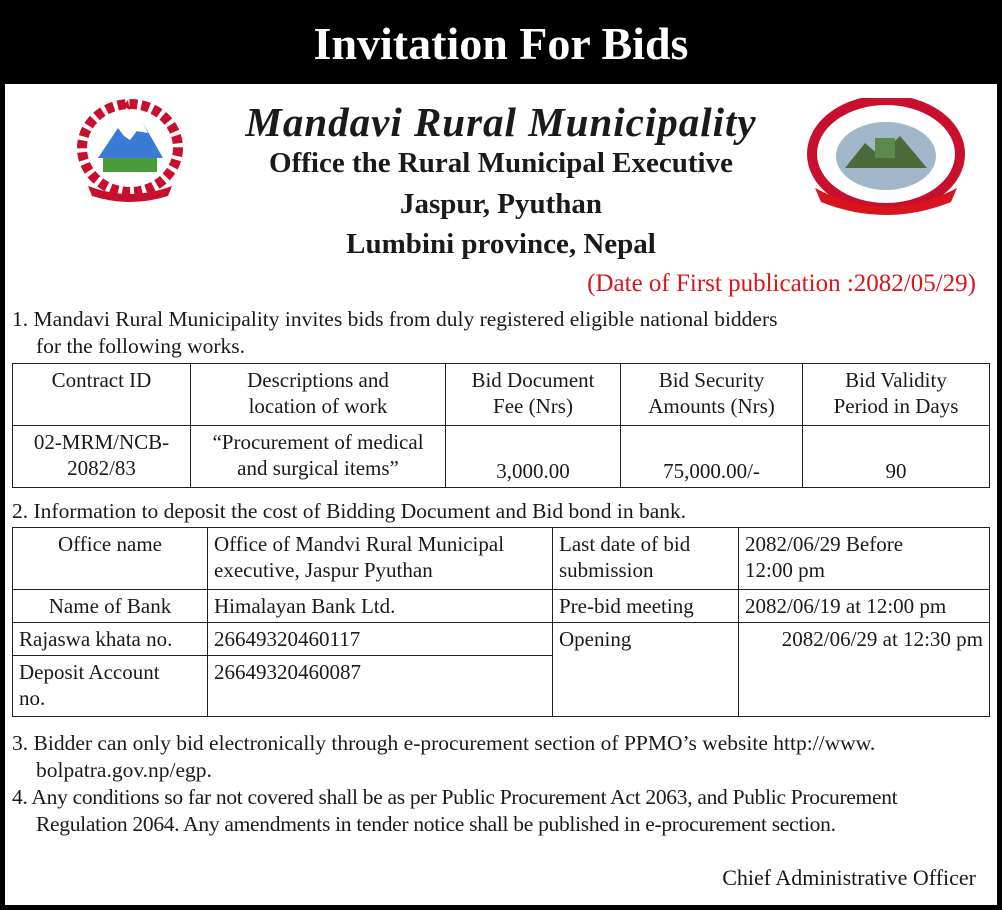 The image size is (1002, 910). Describe the element at coordinates (101, 456) in the screenshot. I see `contract-id-cell: 02-MRM/NCB- 2082/83` at that location.